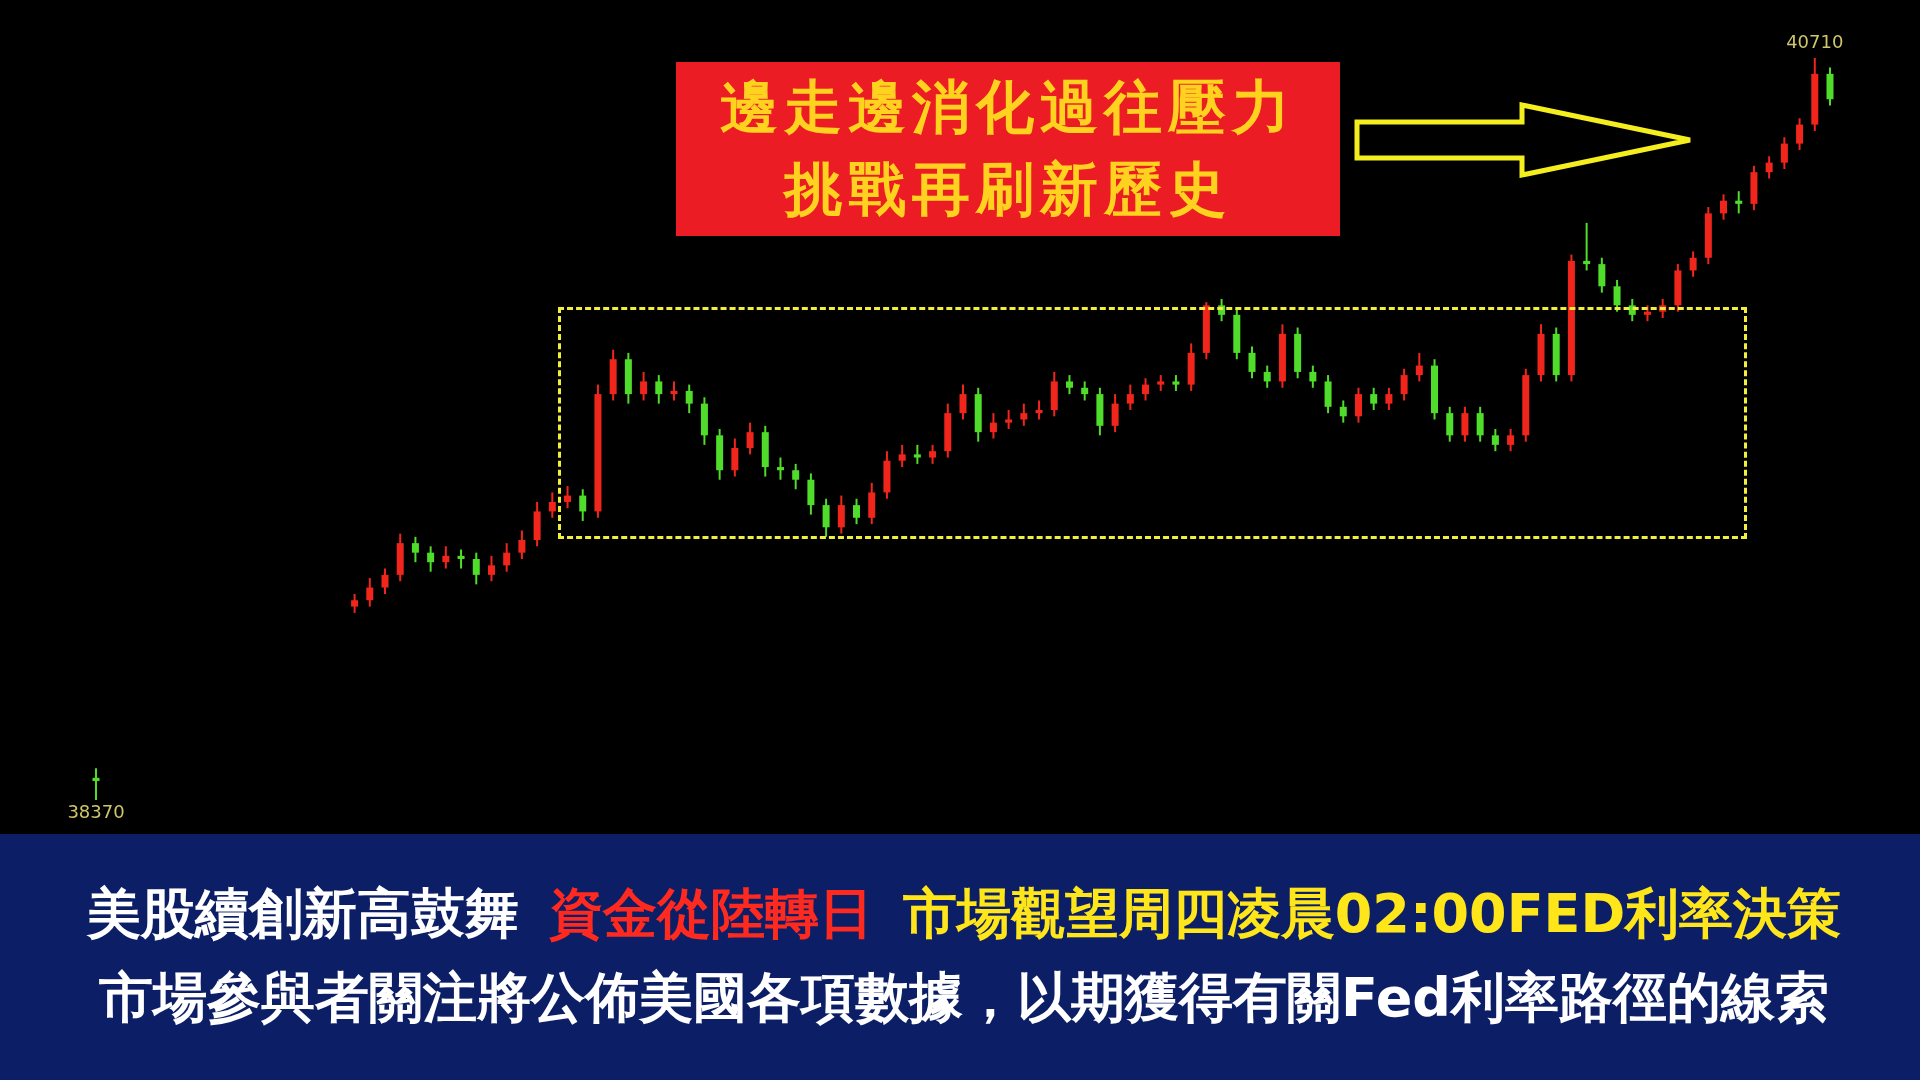  I want to click on text: 市場觀望周四凌晨02:00FED利率決策, so click(1372, 913).